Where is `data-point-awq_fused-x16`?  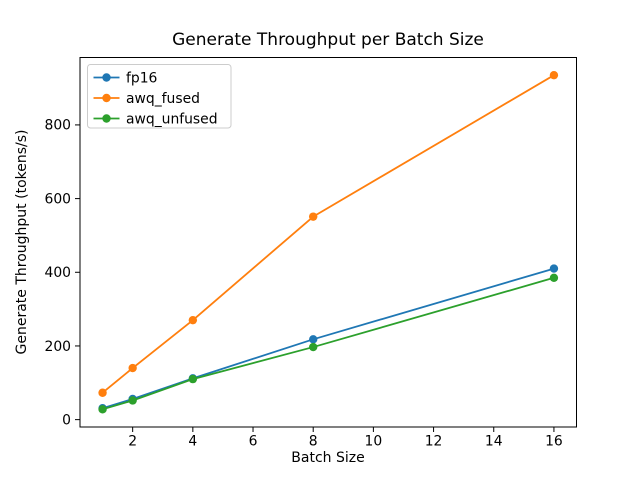
data-point-awq_fused-x16 is located at coordinates (554, 75).